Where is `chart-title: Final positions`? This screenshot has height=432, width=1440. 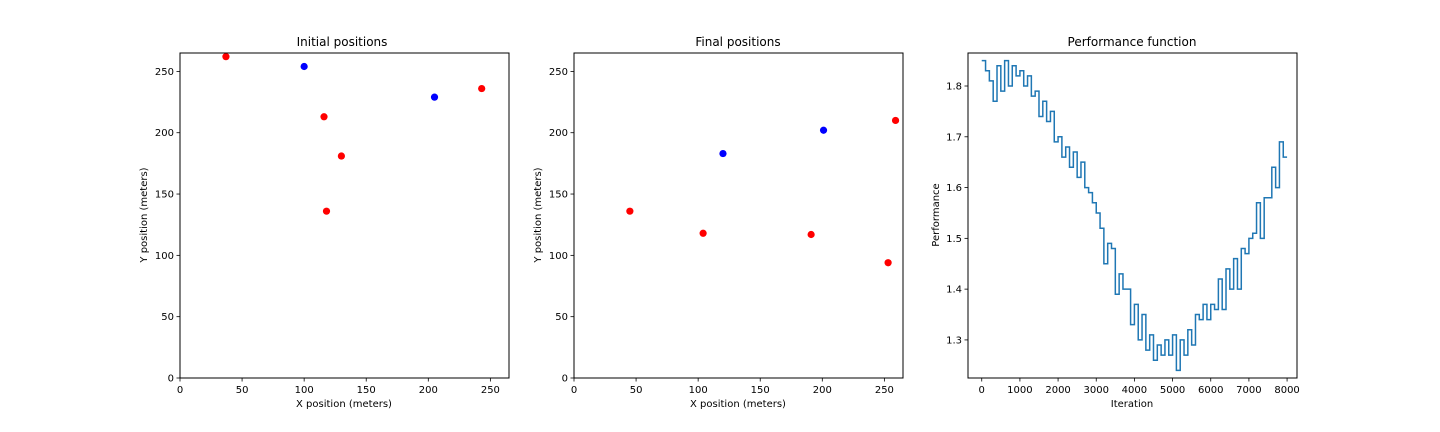 chart-title: Final positions is located at coordinates (737, 42).